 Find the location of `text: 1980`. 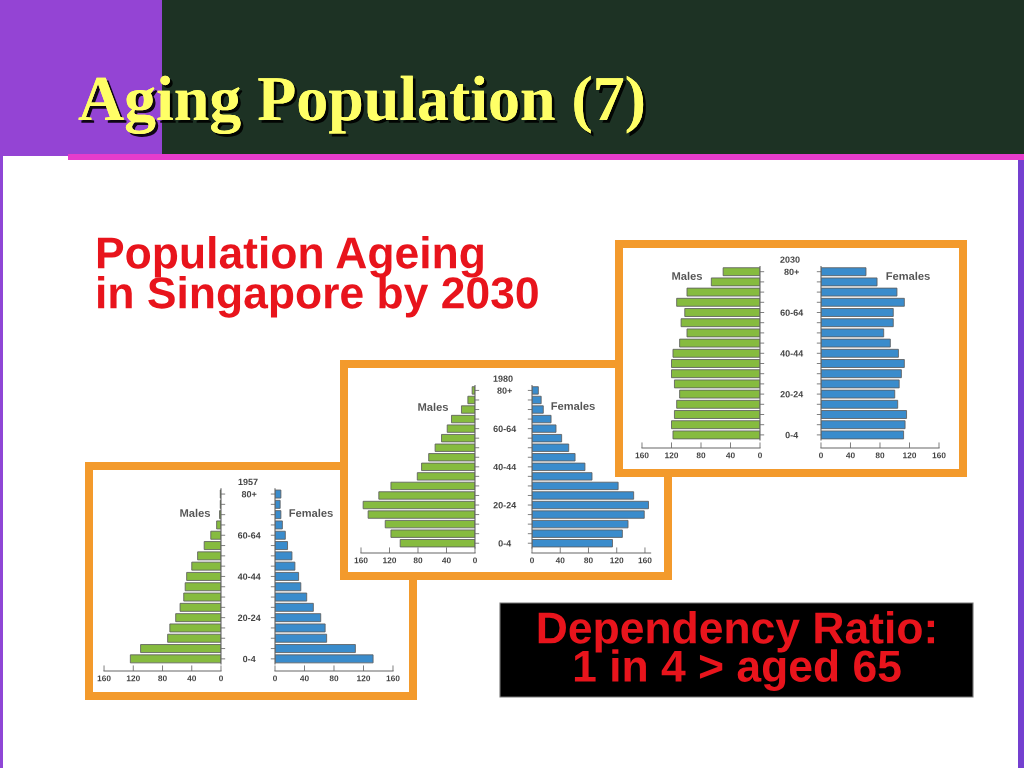

text: 1980 is located at coordinates (503, 378).